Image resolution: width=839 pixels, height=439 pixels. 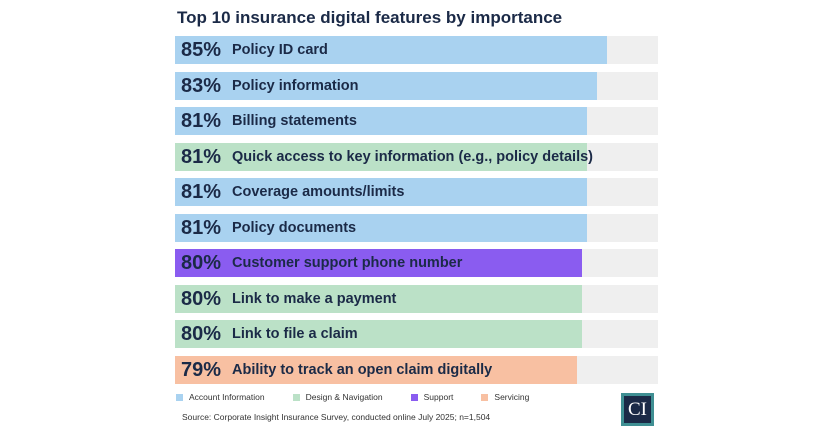 I want to click on bar-row: 80% Link to make a payment, so click(x=416, y=298).